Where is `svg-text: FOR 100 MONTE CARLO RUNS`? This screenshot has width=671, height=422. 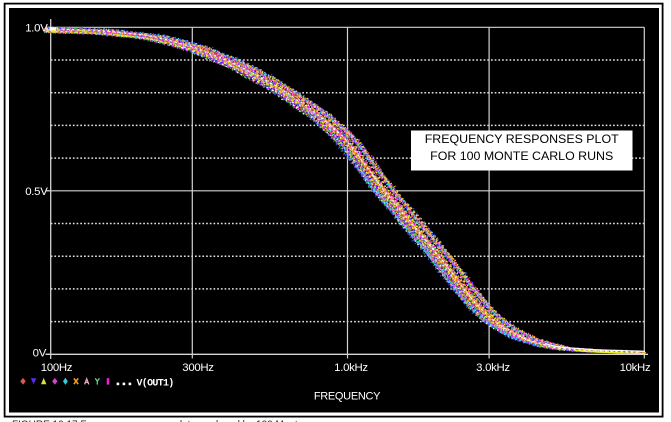 svg-text: FOR 100 MONTE CARLO RUNS is located at coordinates (521, 156).